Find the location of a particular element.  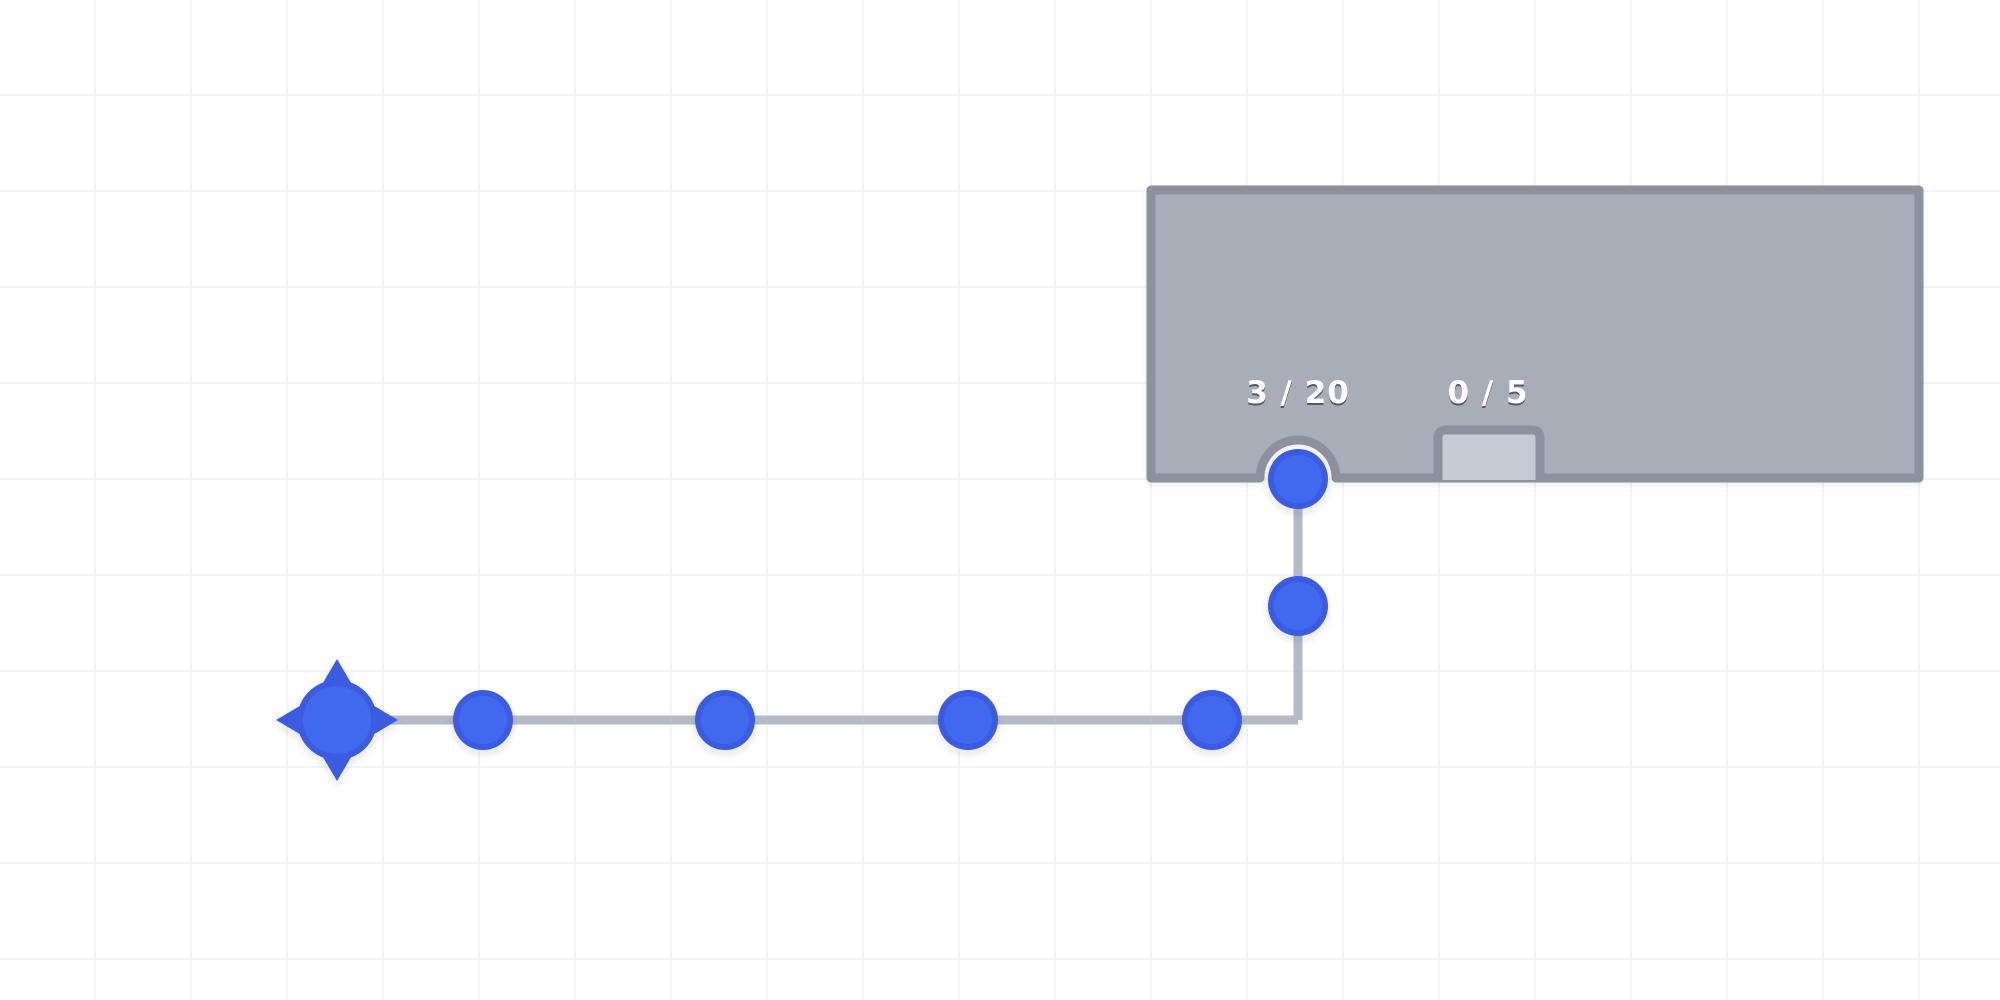

head-node is located at coordinates (337, 720).